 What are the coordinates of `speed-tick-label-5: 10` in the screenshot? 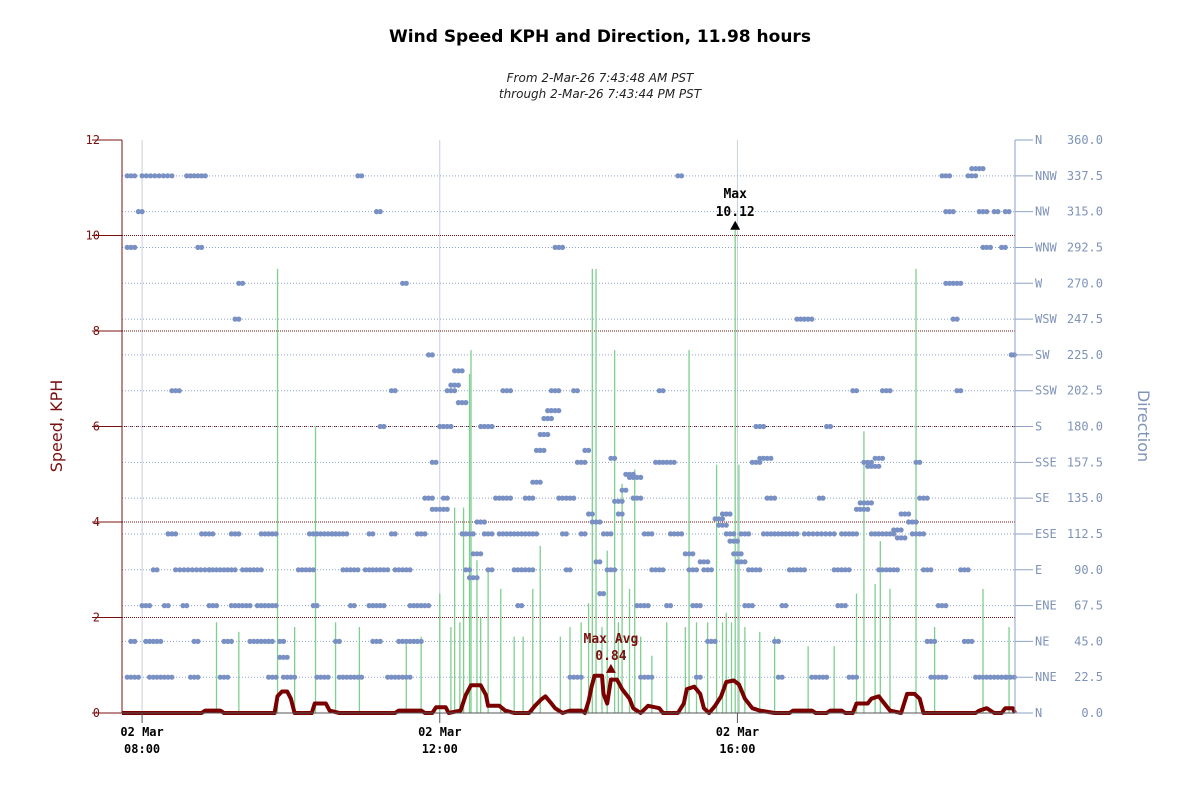 It's located at (93, 236).